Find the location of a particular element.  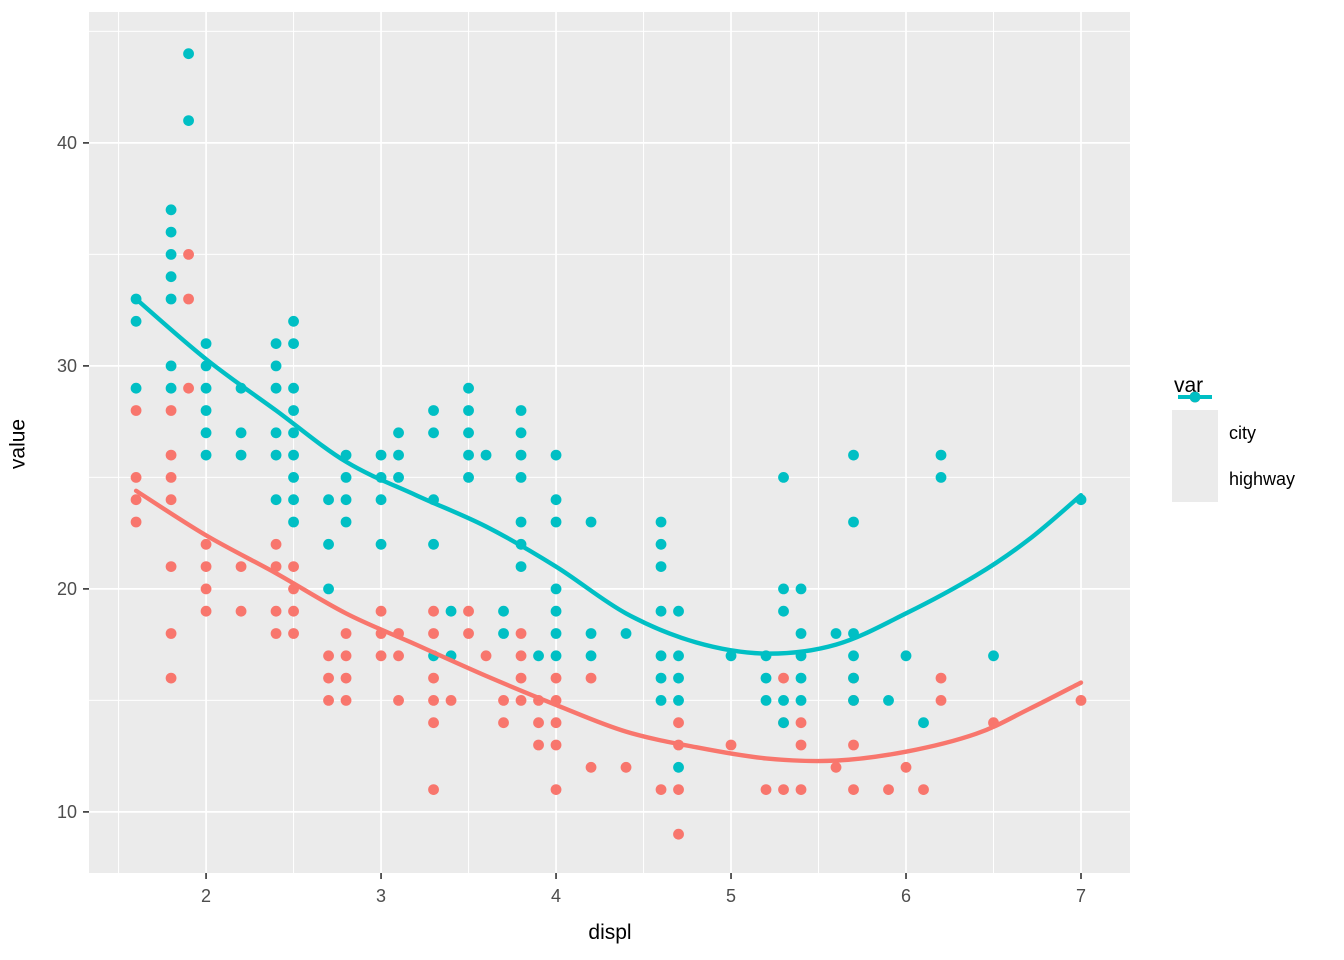

x-axis-title: displ is located at coordinates (610, 932).